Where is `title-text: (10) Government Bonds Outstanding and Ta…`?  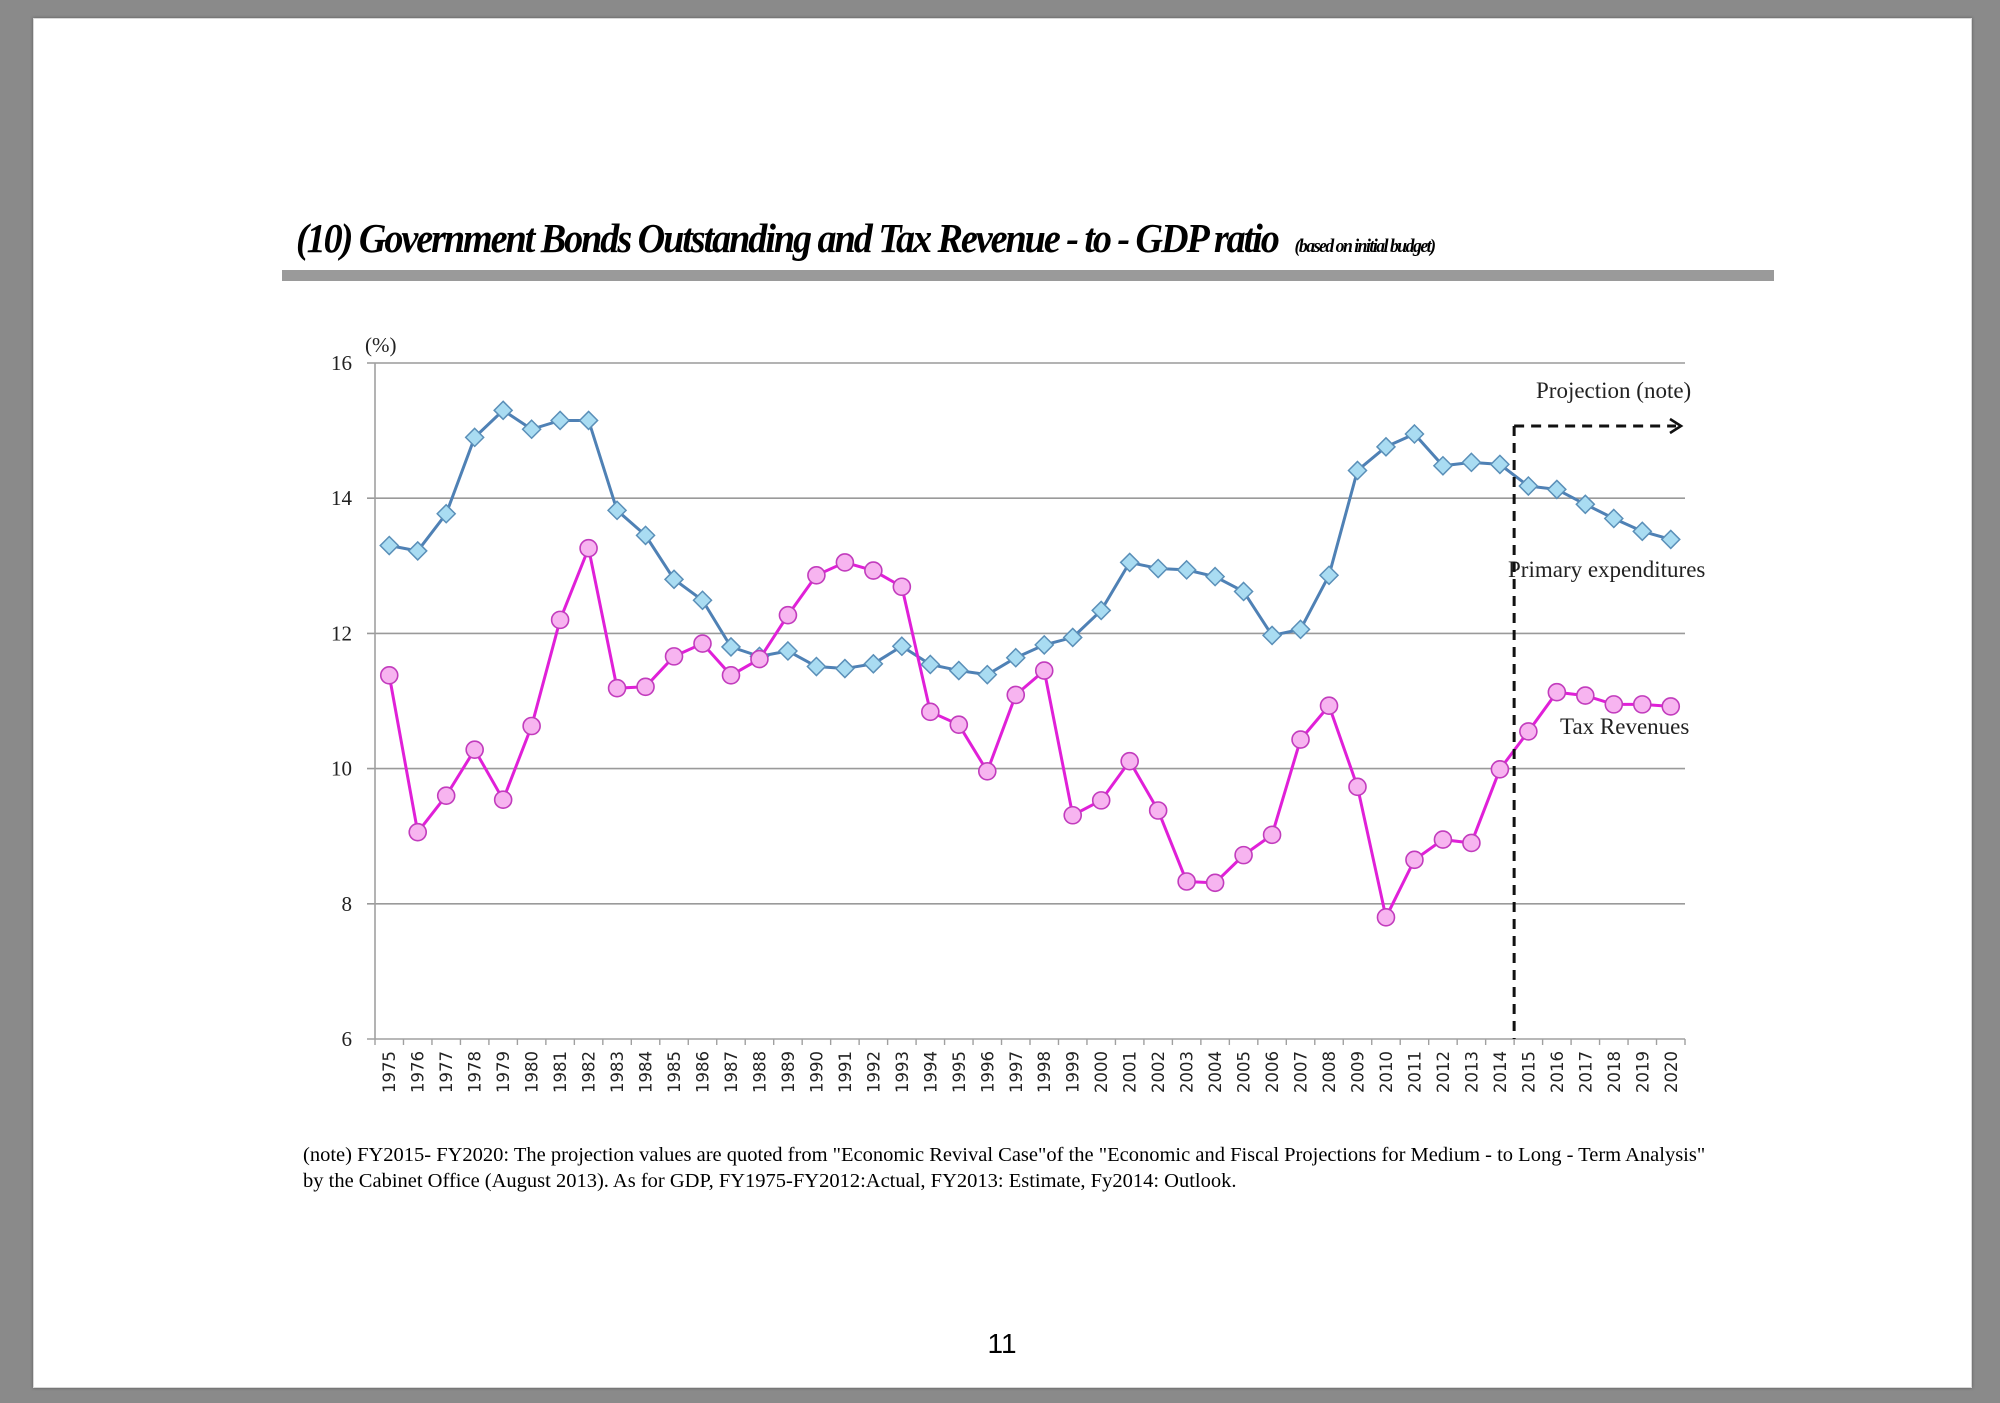
title-text: (10) Government Bonds Outstanding and Ta… is located at coordinates (788, 238).